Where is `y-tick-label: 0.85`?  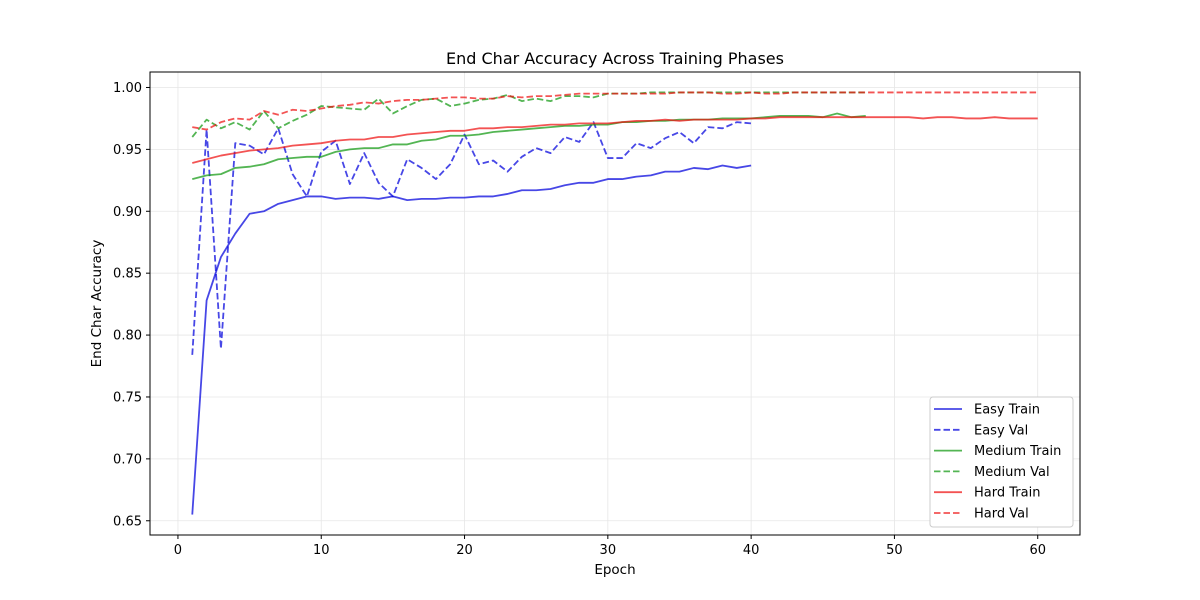 y-tick-label: 0.85 is located at coordinates (127, 274).